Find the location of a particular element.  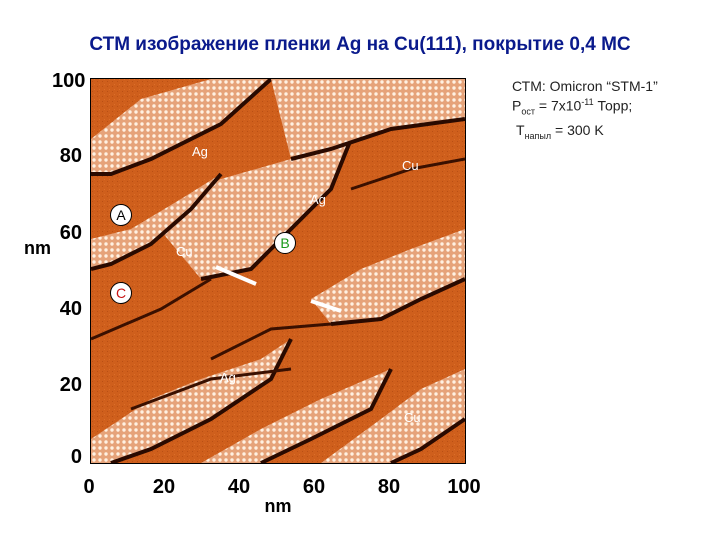

x-axis-title: nm is located at coordinates (278, 506).